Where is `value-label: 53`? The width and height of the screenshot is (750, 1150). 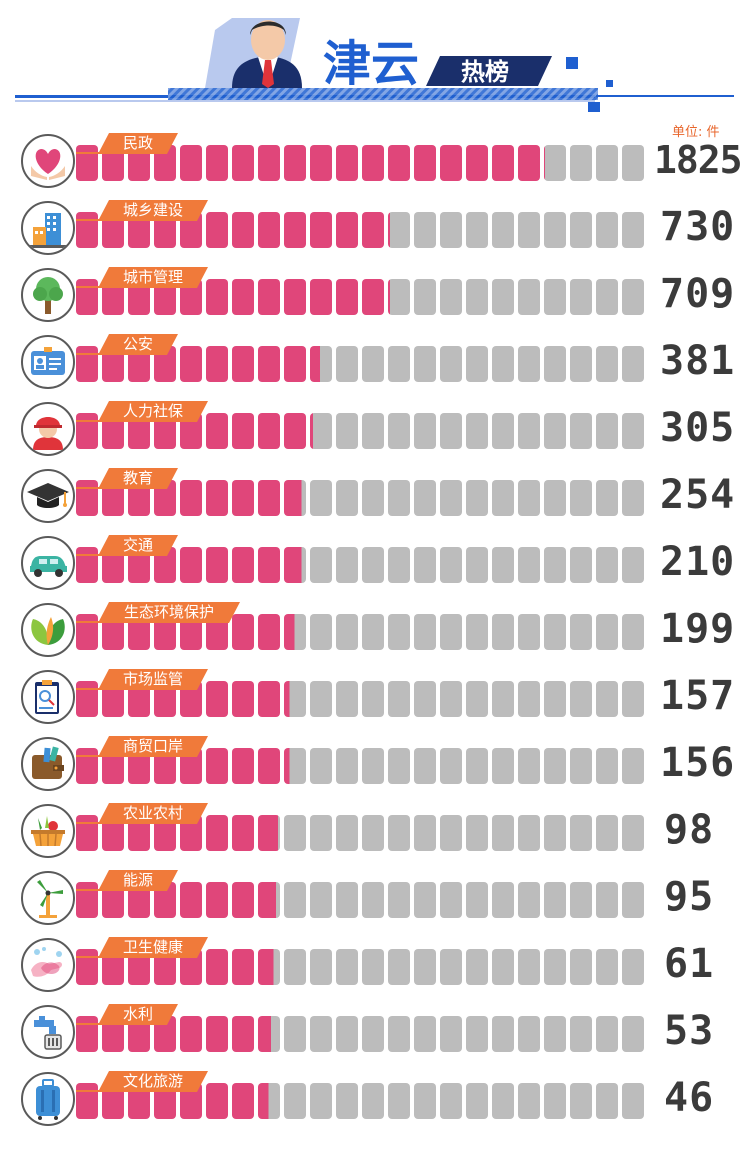 value-label: 53 is located at coordinates (689, 1031).